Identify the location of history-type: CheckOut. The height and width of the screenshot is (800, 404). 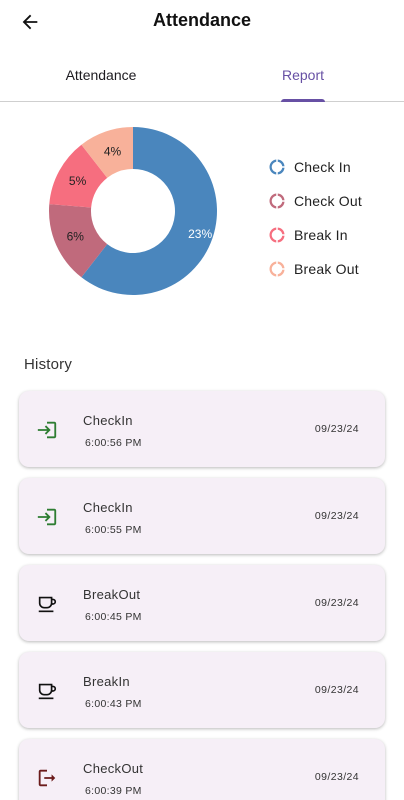
(113, 768).